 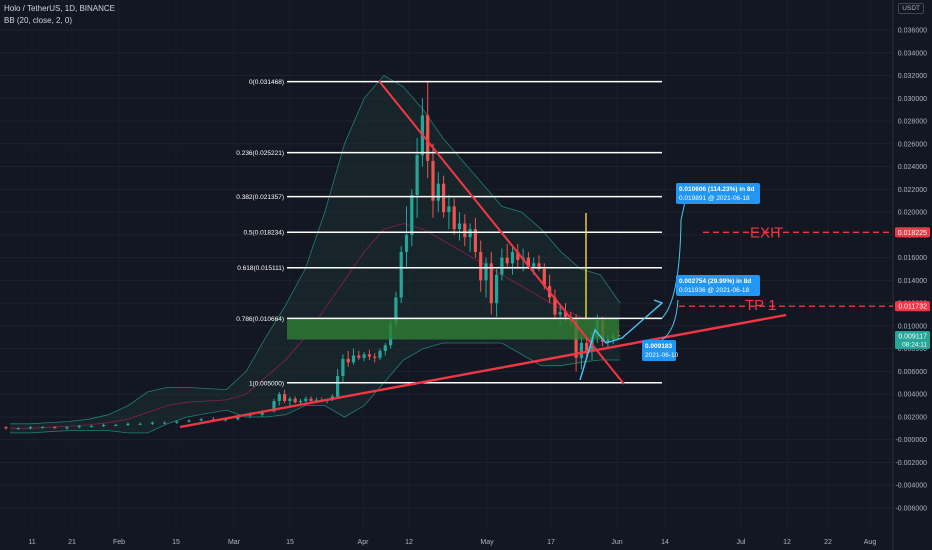 What do you see at coordinates (315, 388) in the screenshot?
I see `bb-lower` at bounding box center [315, 388].